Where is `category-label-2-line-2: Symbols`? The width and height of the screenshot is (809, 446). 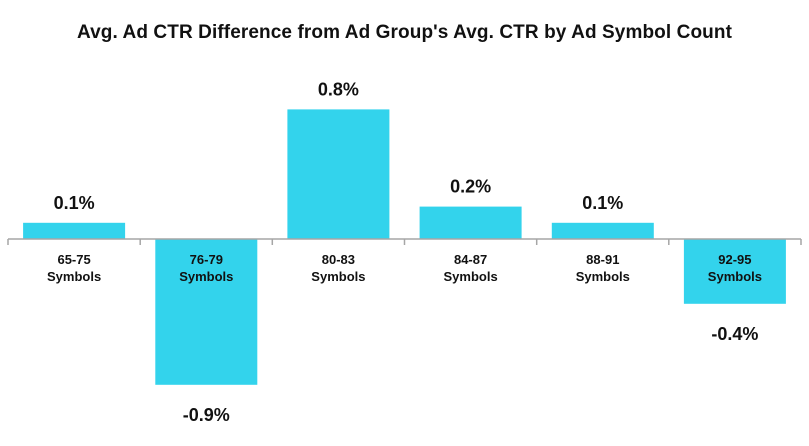
category-label-2-line-2: Symbols is located at coordinates (206, 276).